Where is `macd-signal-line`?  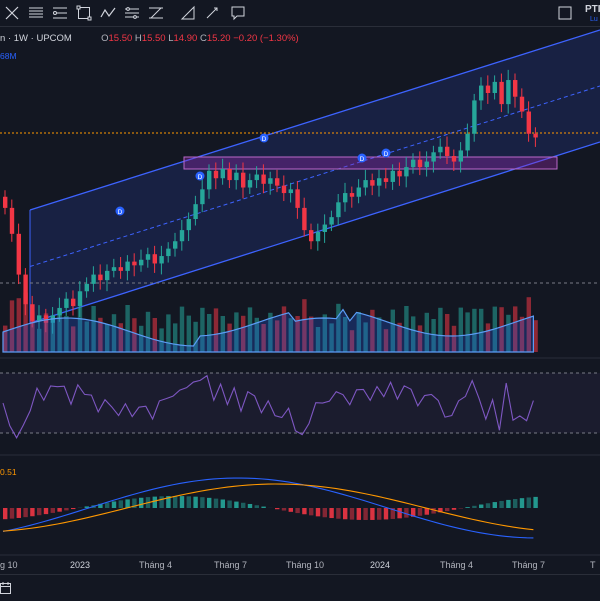 macd-signal-line is located at coordinates (268, 507).